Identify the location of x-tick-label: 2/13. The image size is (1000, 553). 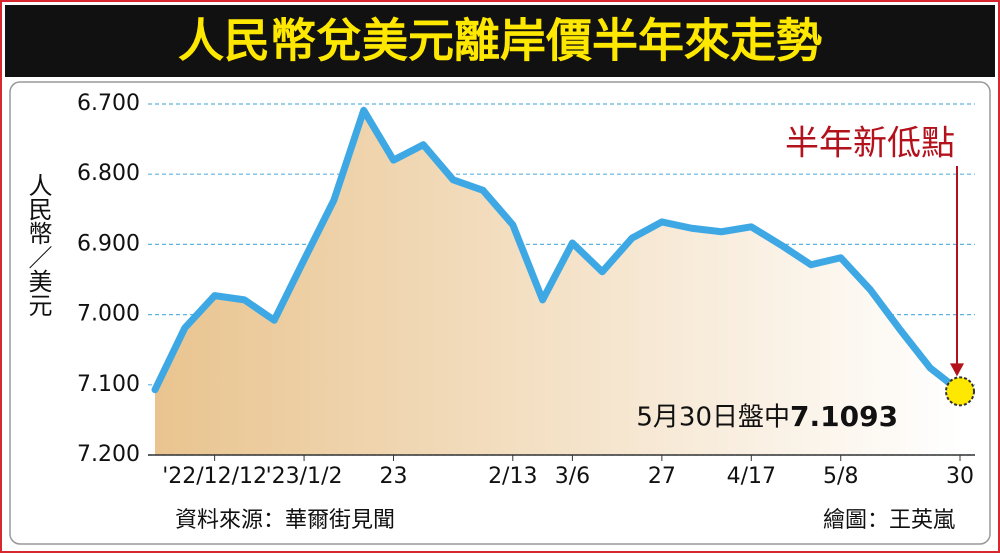
(512, 476).